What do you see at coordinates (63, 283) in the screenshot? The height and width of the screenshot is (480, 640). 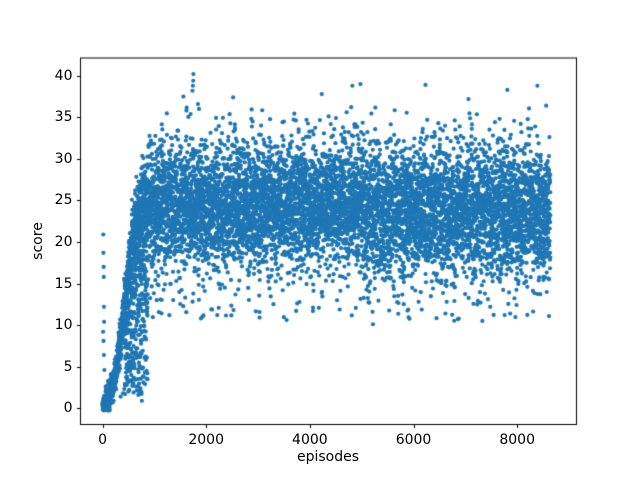 I see `y-tick-label-15: 15` at bounding box center [63, 283].